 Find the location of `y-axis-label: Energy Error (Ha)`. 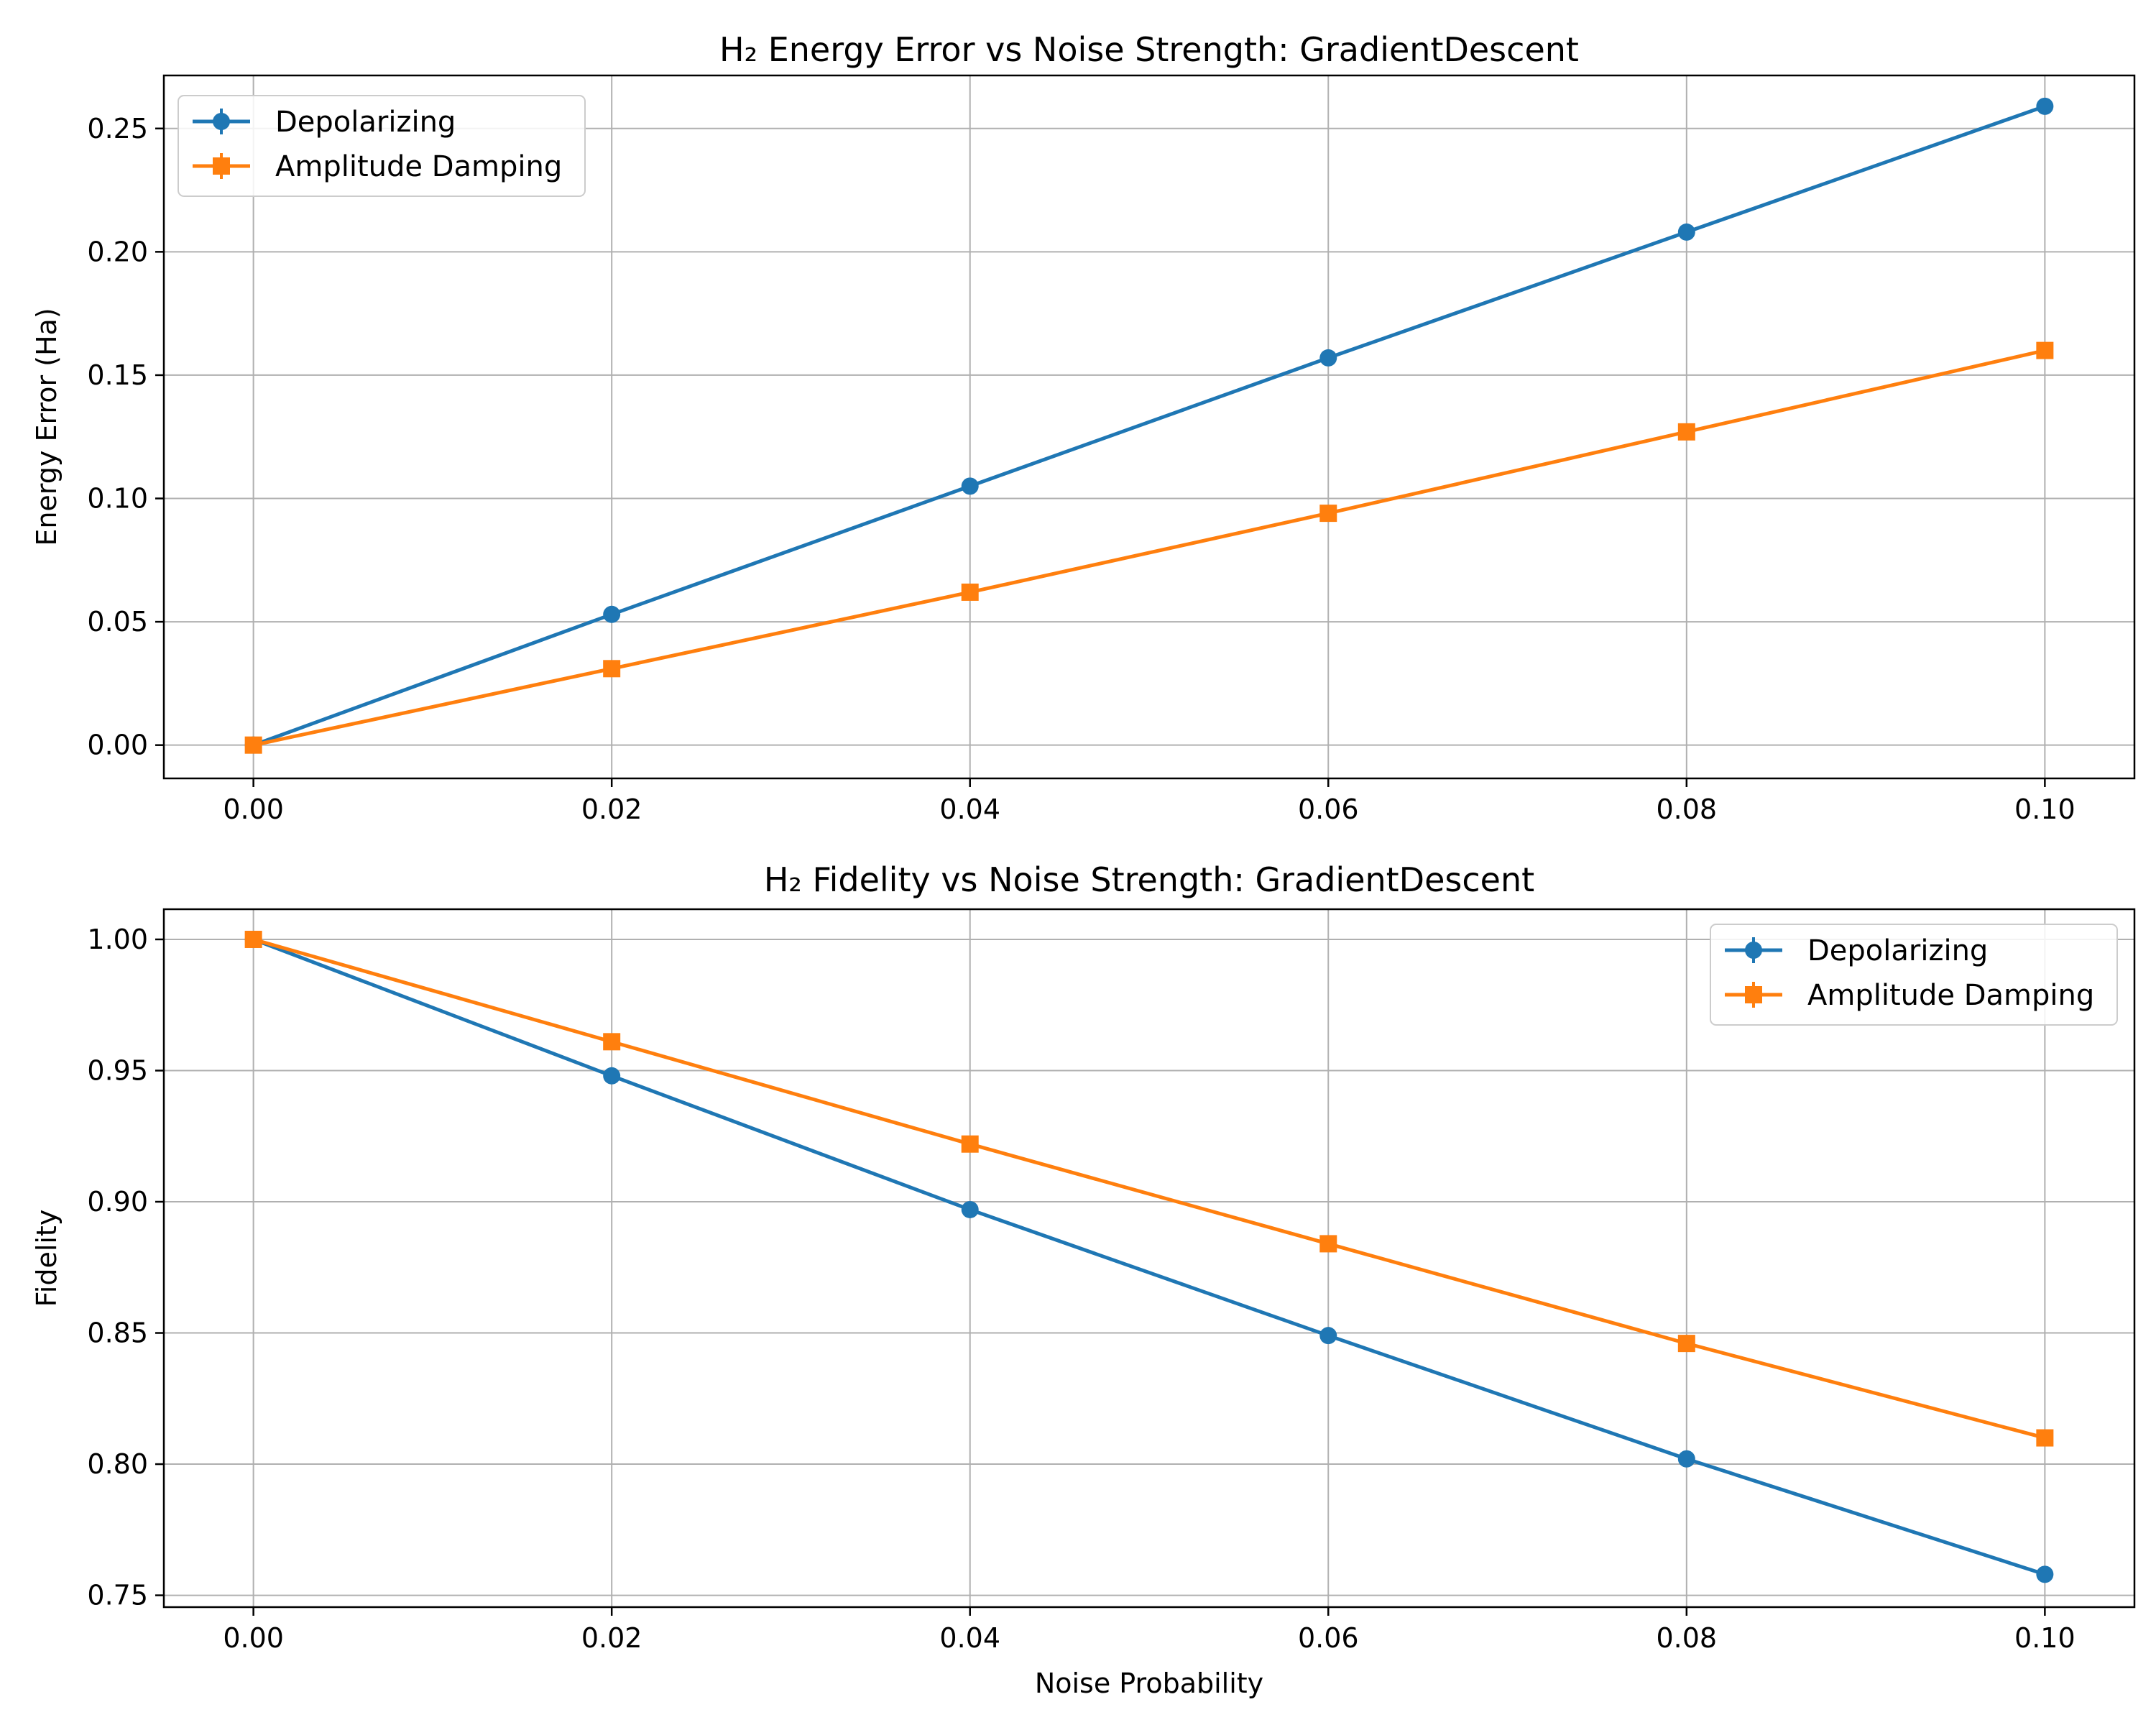

y-axis-label: Energy Error (Ha) is located at coordinates (47, 427).